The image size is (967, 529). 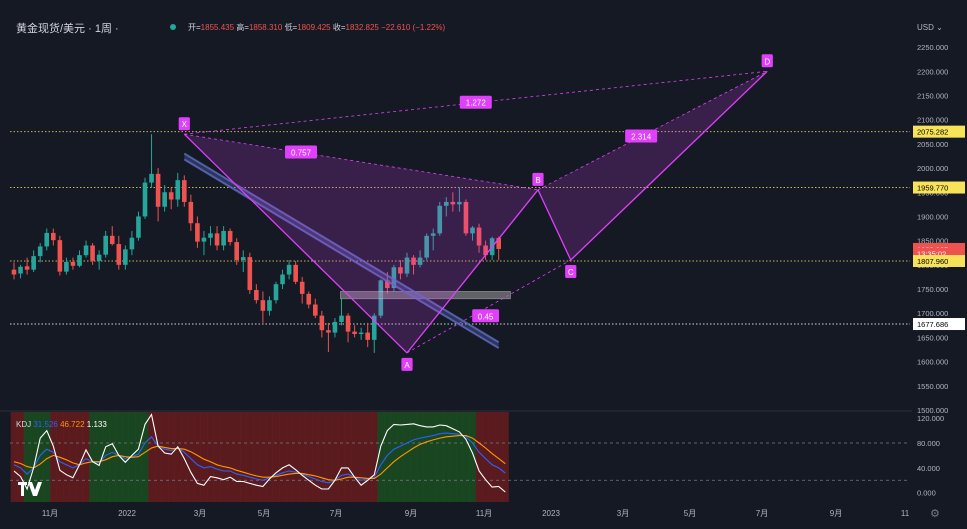 I want to click on currency-label: USD ⌄, so click(x=930, y=27).